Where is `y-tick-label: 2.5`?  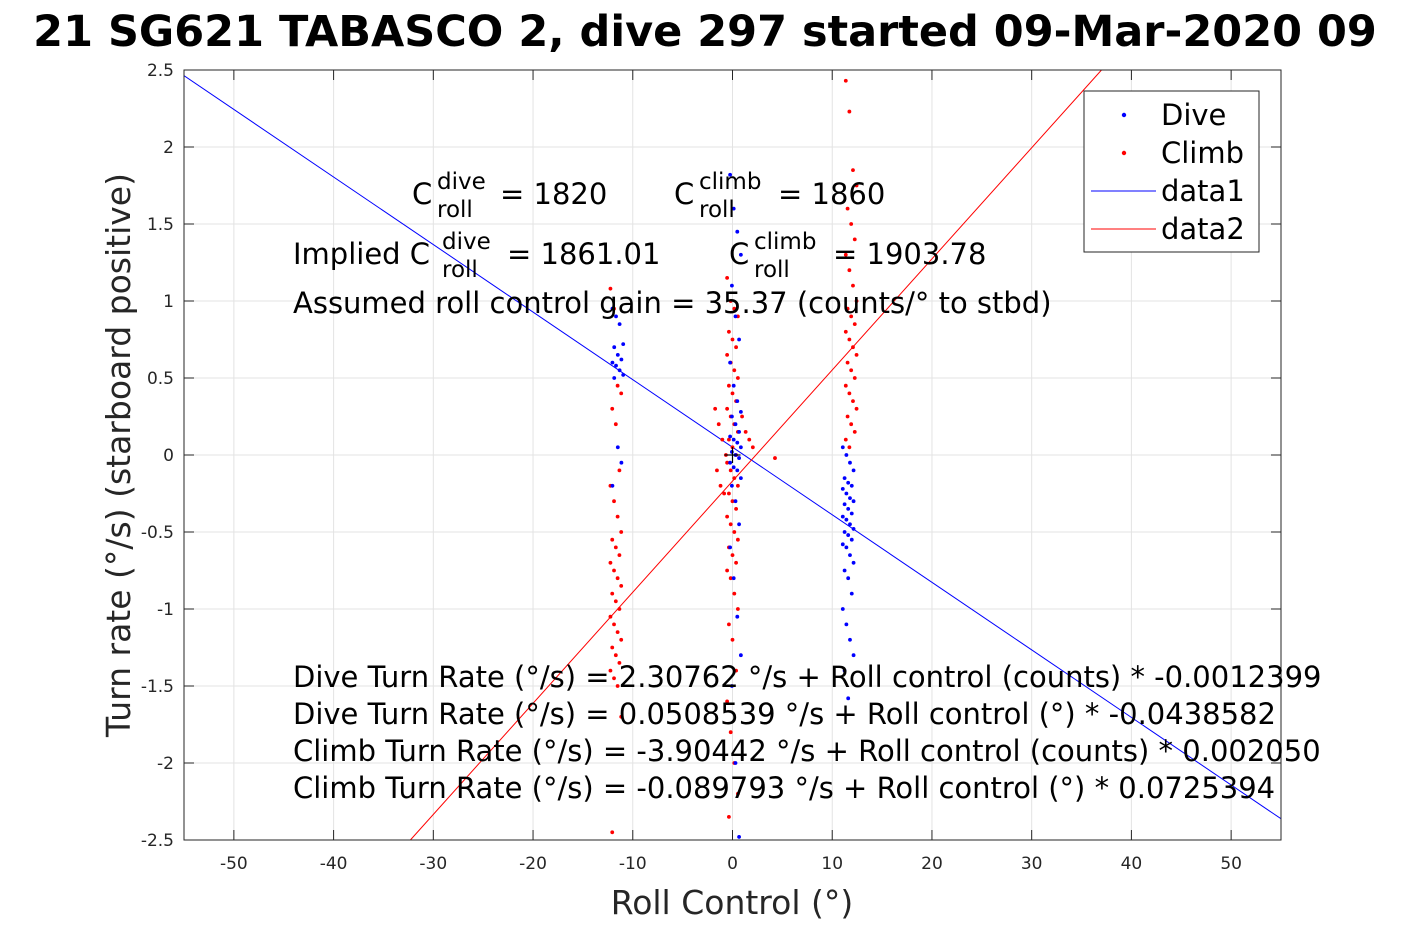 y-tick-label: 2.5 is located at coordinates (160, 71).